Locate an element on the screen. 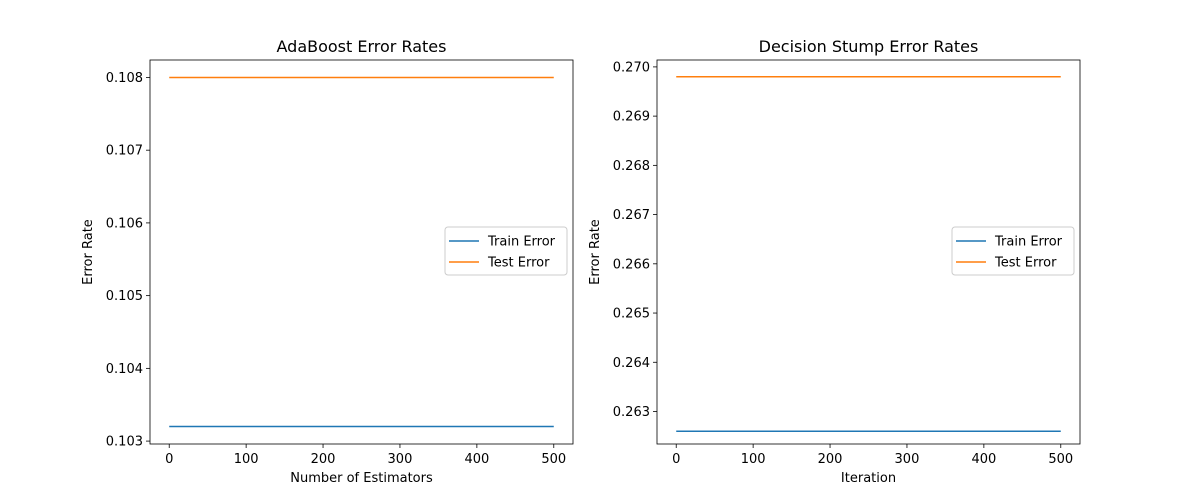 This screenshot has width=1200, height=500. x-axis-label: Iteration is located at coordinates (868, 478).